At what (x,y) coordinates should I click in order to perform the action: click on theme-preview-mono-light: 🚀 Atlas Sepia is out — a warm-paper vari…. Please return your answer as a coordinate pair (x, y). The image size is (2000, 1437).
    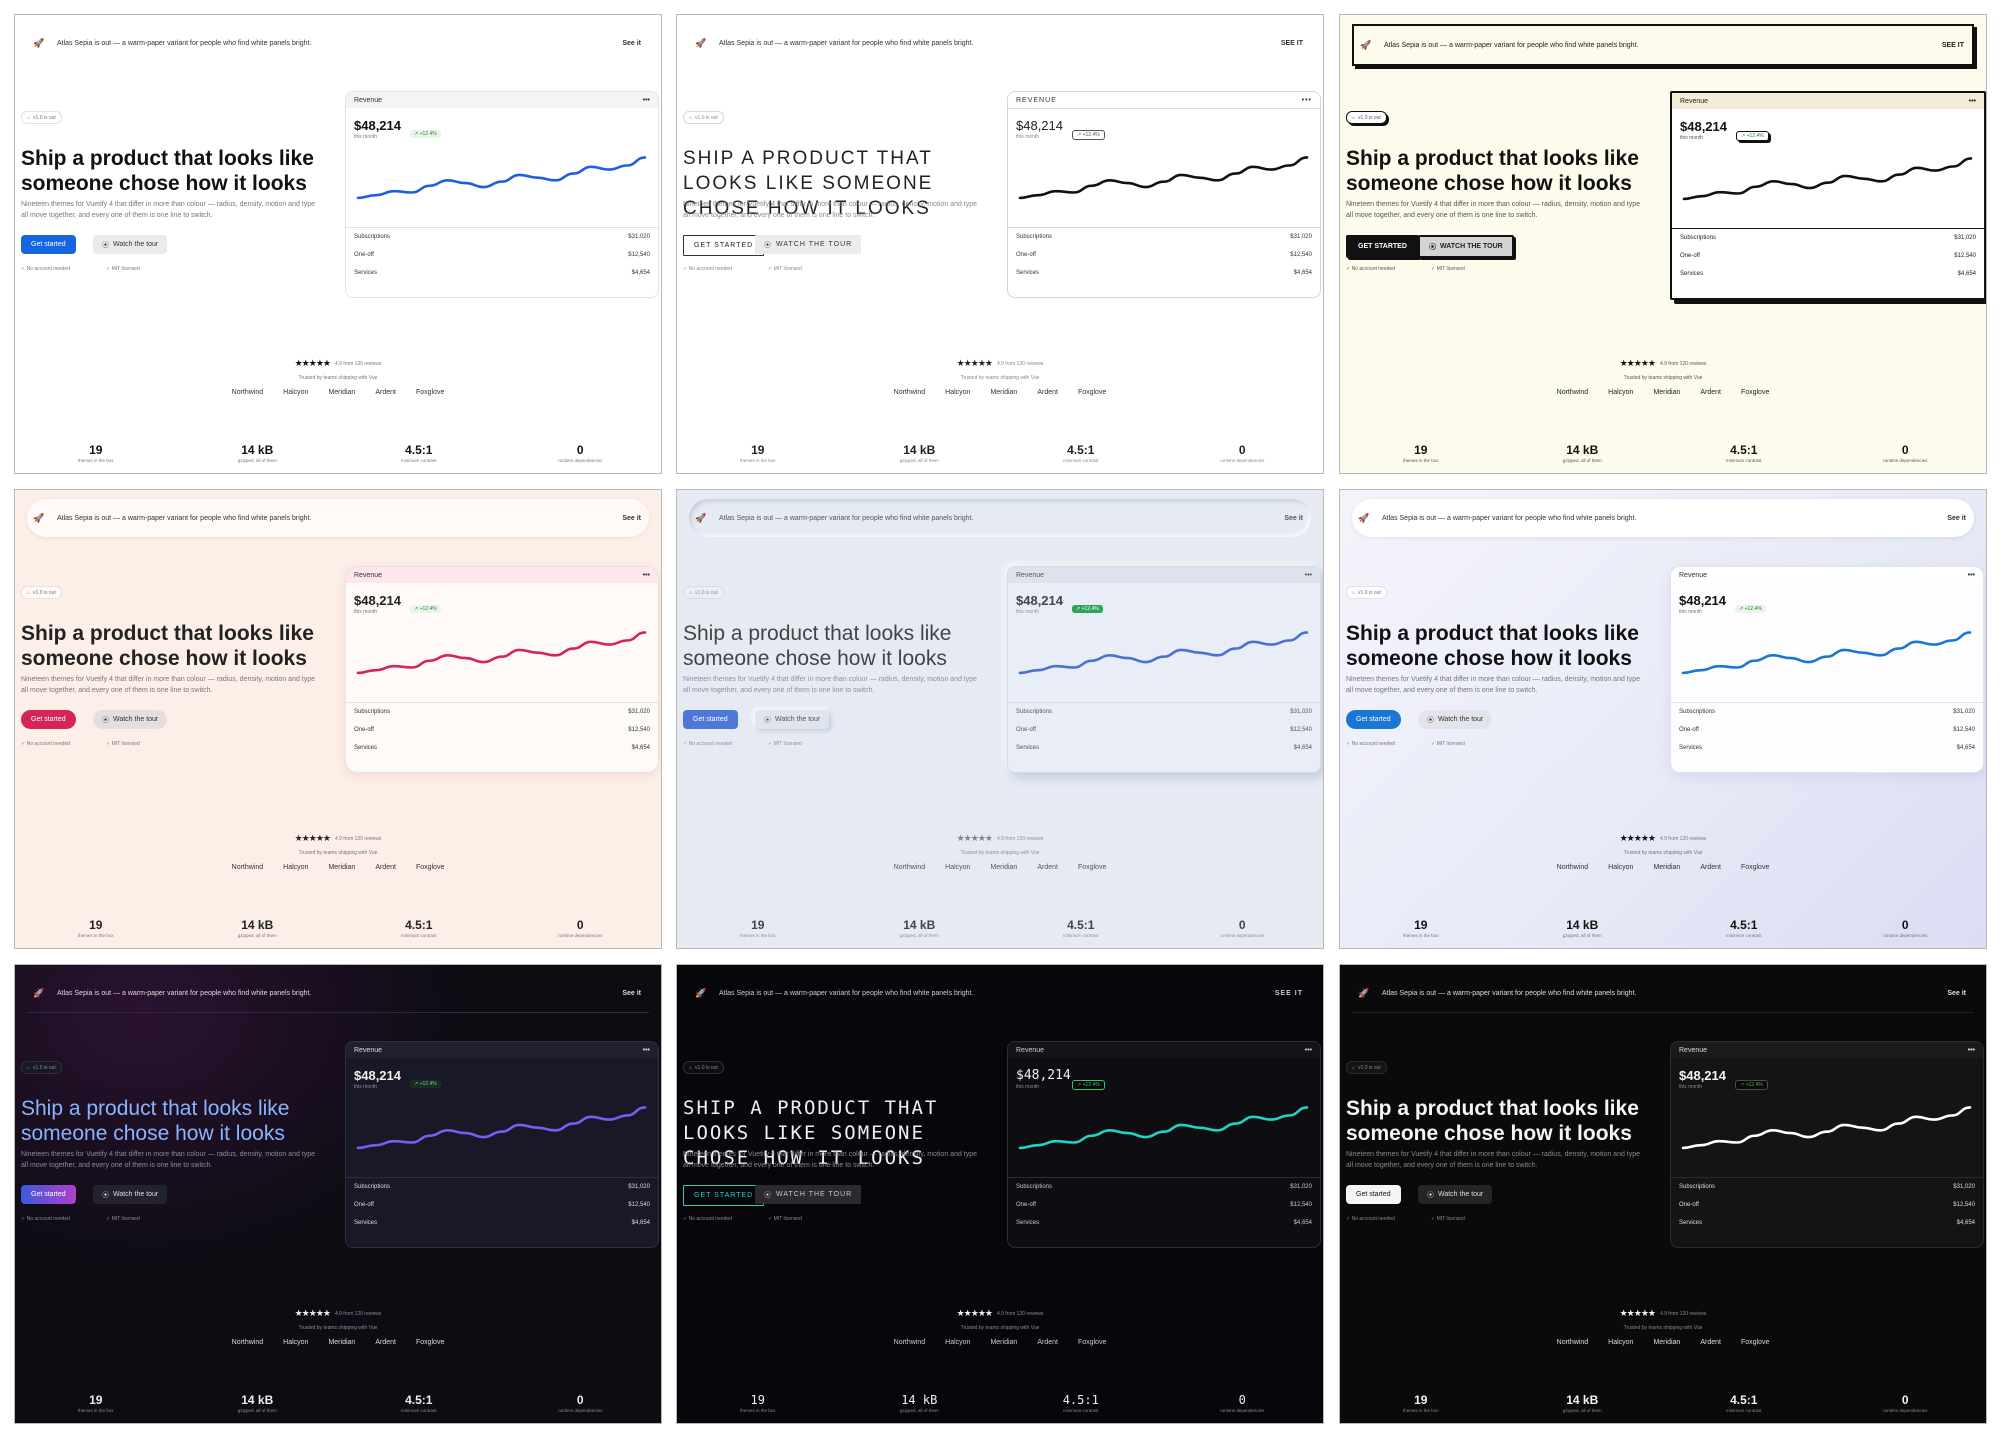
    Looking at the image, I should click on (1000, 244).